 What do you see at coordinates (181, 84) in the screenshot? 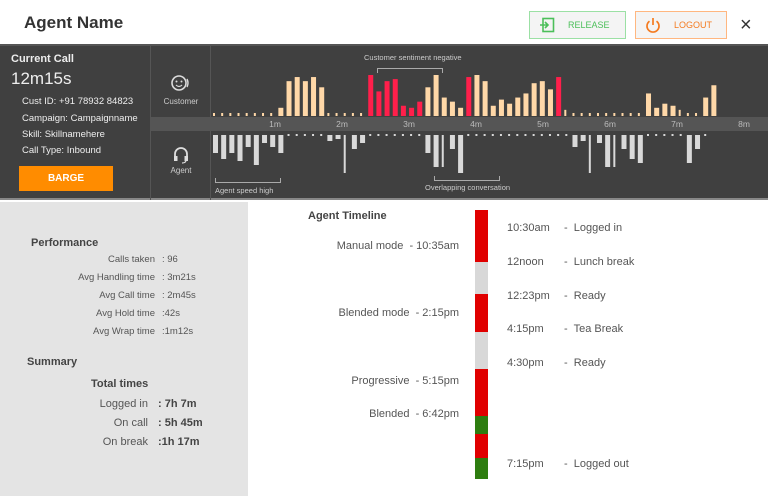
I see `customer-face-icon` at bounding box center [181, 84].